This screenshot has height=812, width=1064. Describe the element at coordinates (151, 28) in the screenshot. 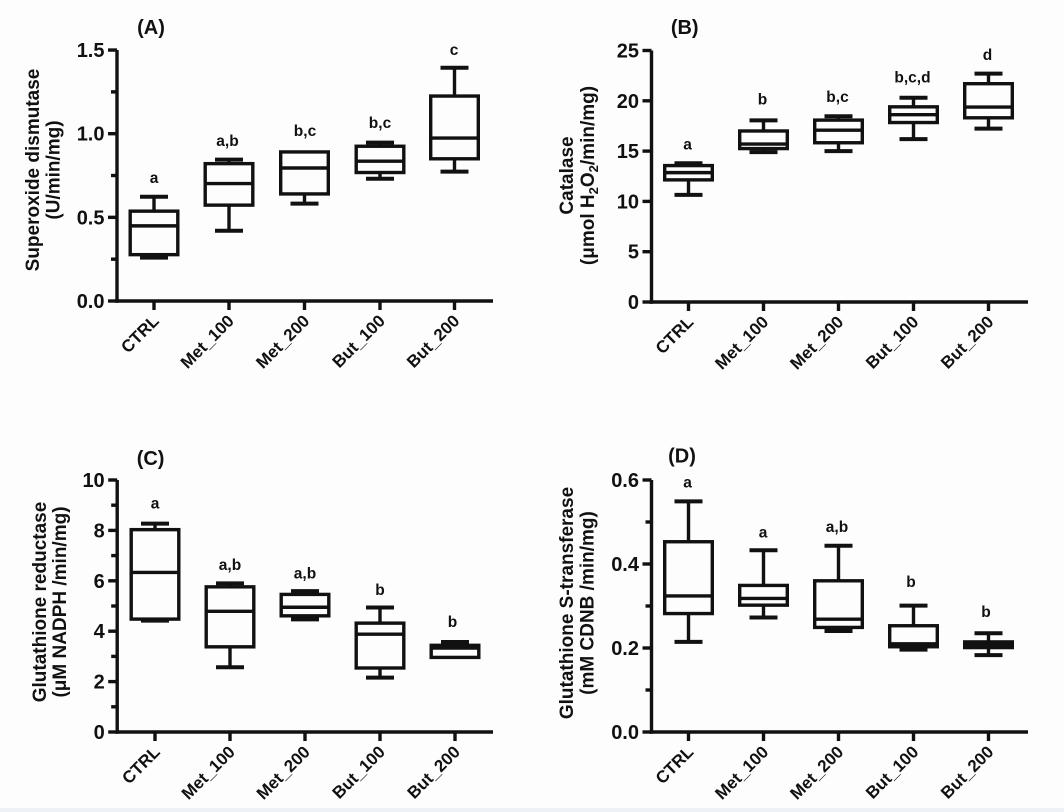

I see `svg-text: (A)` at that location.